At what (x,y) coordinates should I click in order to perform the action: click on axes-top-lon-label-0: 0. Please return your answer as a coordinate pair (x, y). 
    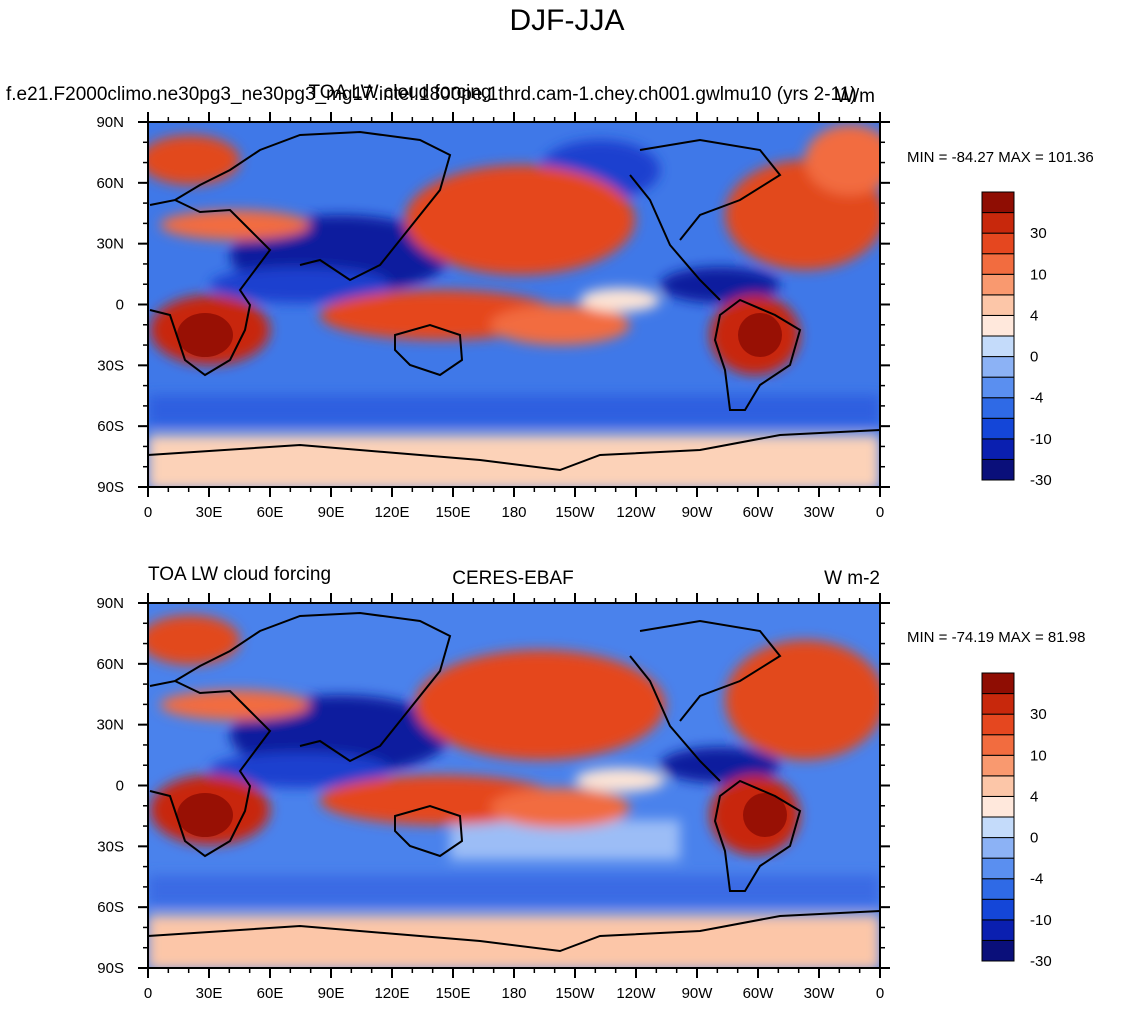
    Looking at the image, I should click on (148, 512).